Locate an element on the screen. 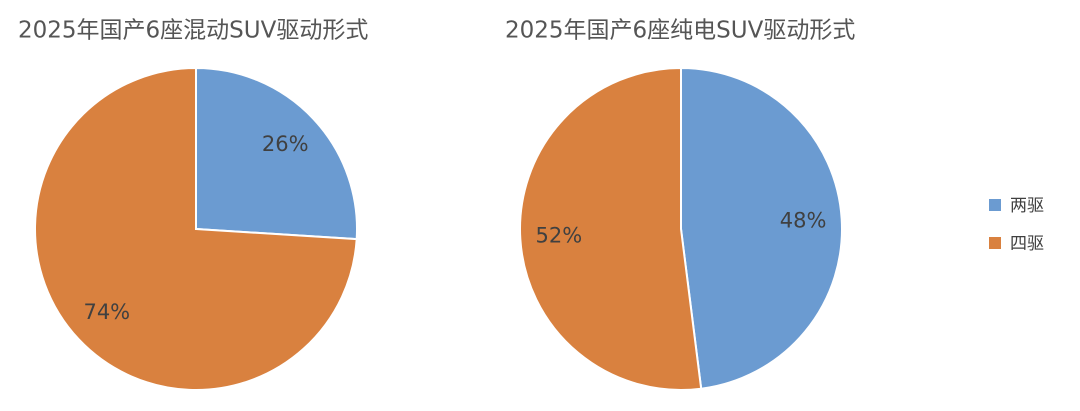 Image resolution: width=1080 pixels, height=411 pixels. chart-title: 2025年国产6座纯电SUV驱动形式 is located at coordinates (680, 31).